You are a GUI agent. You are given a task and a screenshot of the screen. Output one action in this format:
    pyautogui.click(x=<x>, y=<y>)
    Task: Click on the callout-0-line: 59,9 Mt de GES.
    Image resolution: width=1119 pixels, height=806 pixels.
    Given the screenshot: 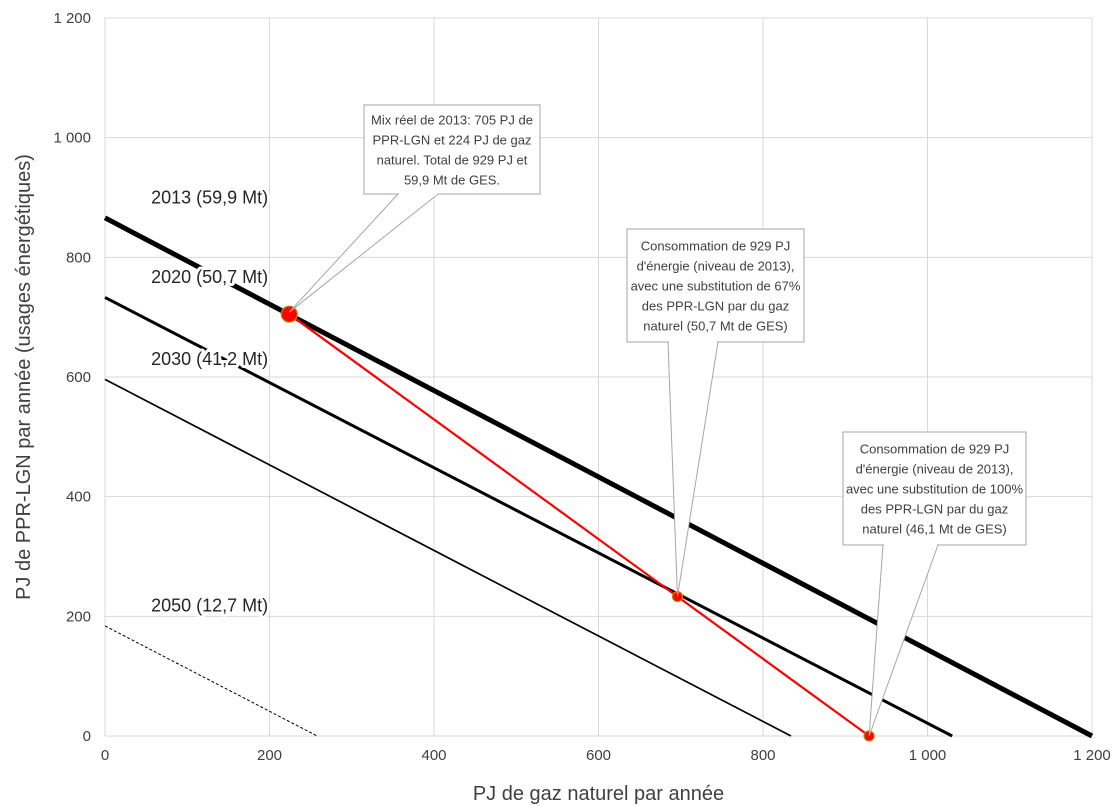 What is the action you would take?
    pyautogui.click(x=452, y=180)
    